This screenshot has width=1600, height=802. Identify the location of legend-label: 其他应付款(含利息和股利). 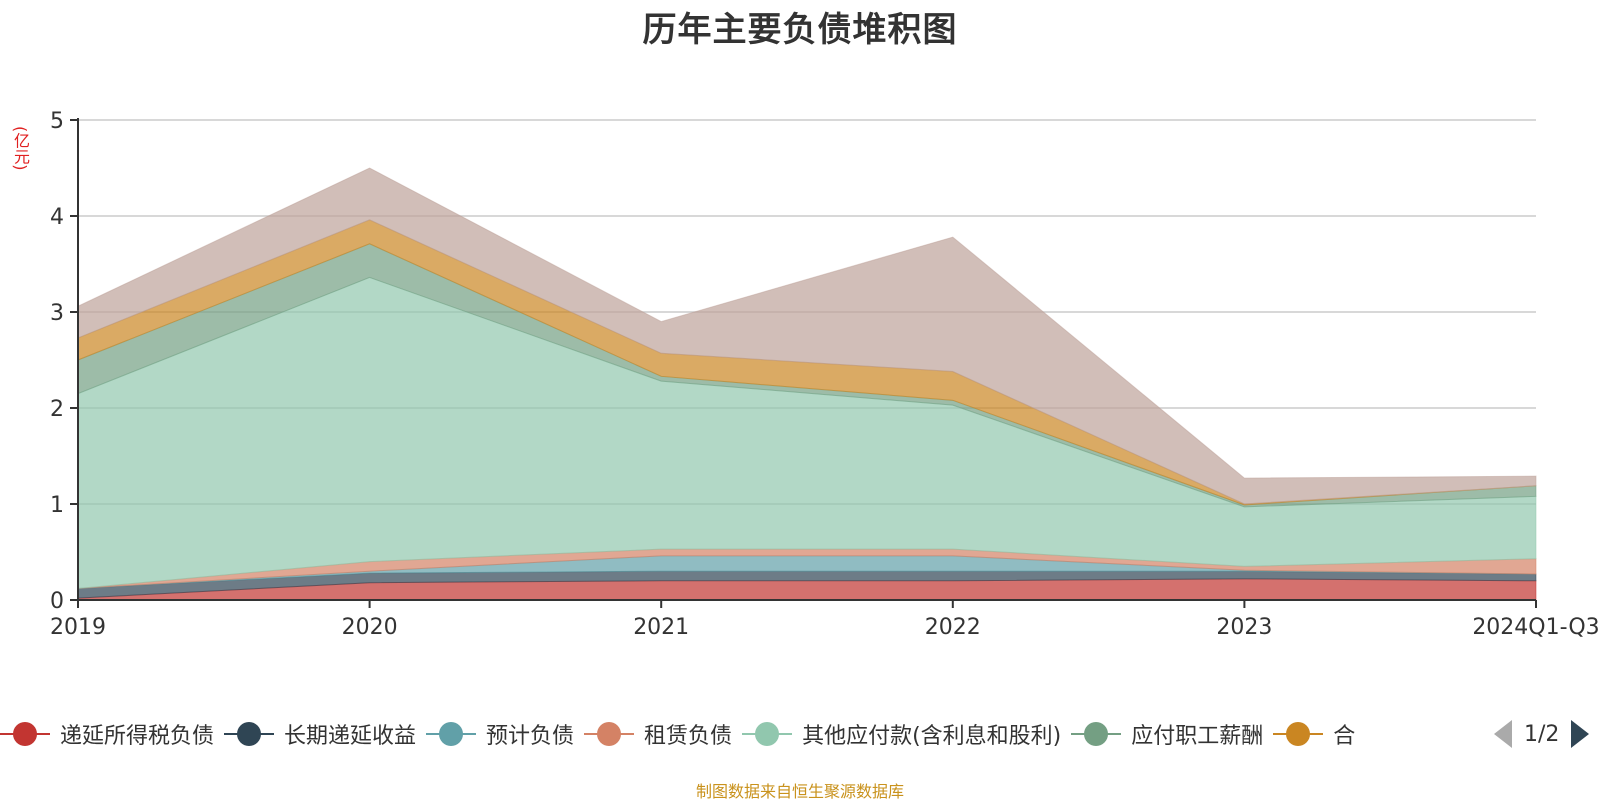
(932, 736).